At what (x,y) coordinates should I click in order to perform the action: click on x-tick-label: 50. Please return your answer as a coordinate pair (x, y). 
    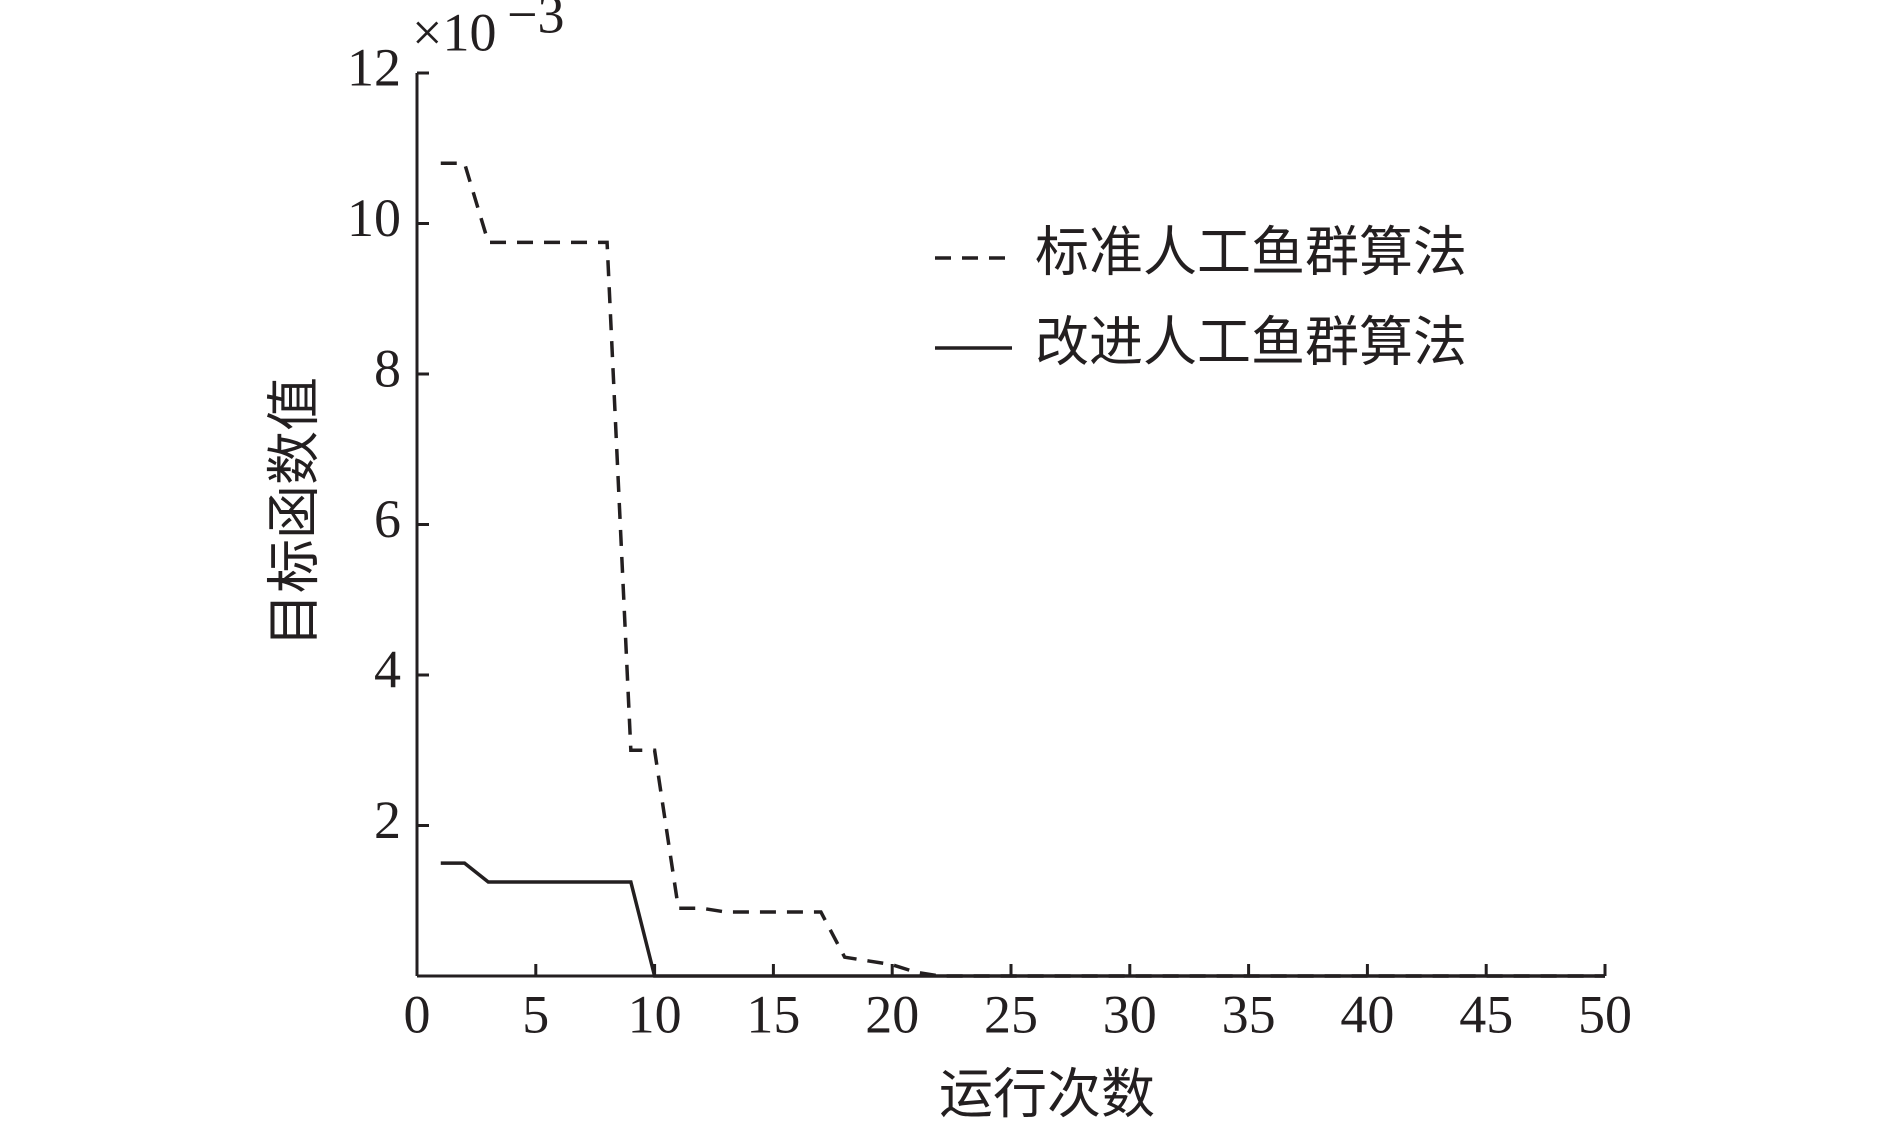
    Looking at the image, I should click on (1605, 1014).